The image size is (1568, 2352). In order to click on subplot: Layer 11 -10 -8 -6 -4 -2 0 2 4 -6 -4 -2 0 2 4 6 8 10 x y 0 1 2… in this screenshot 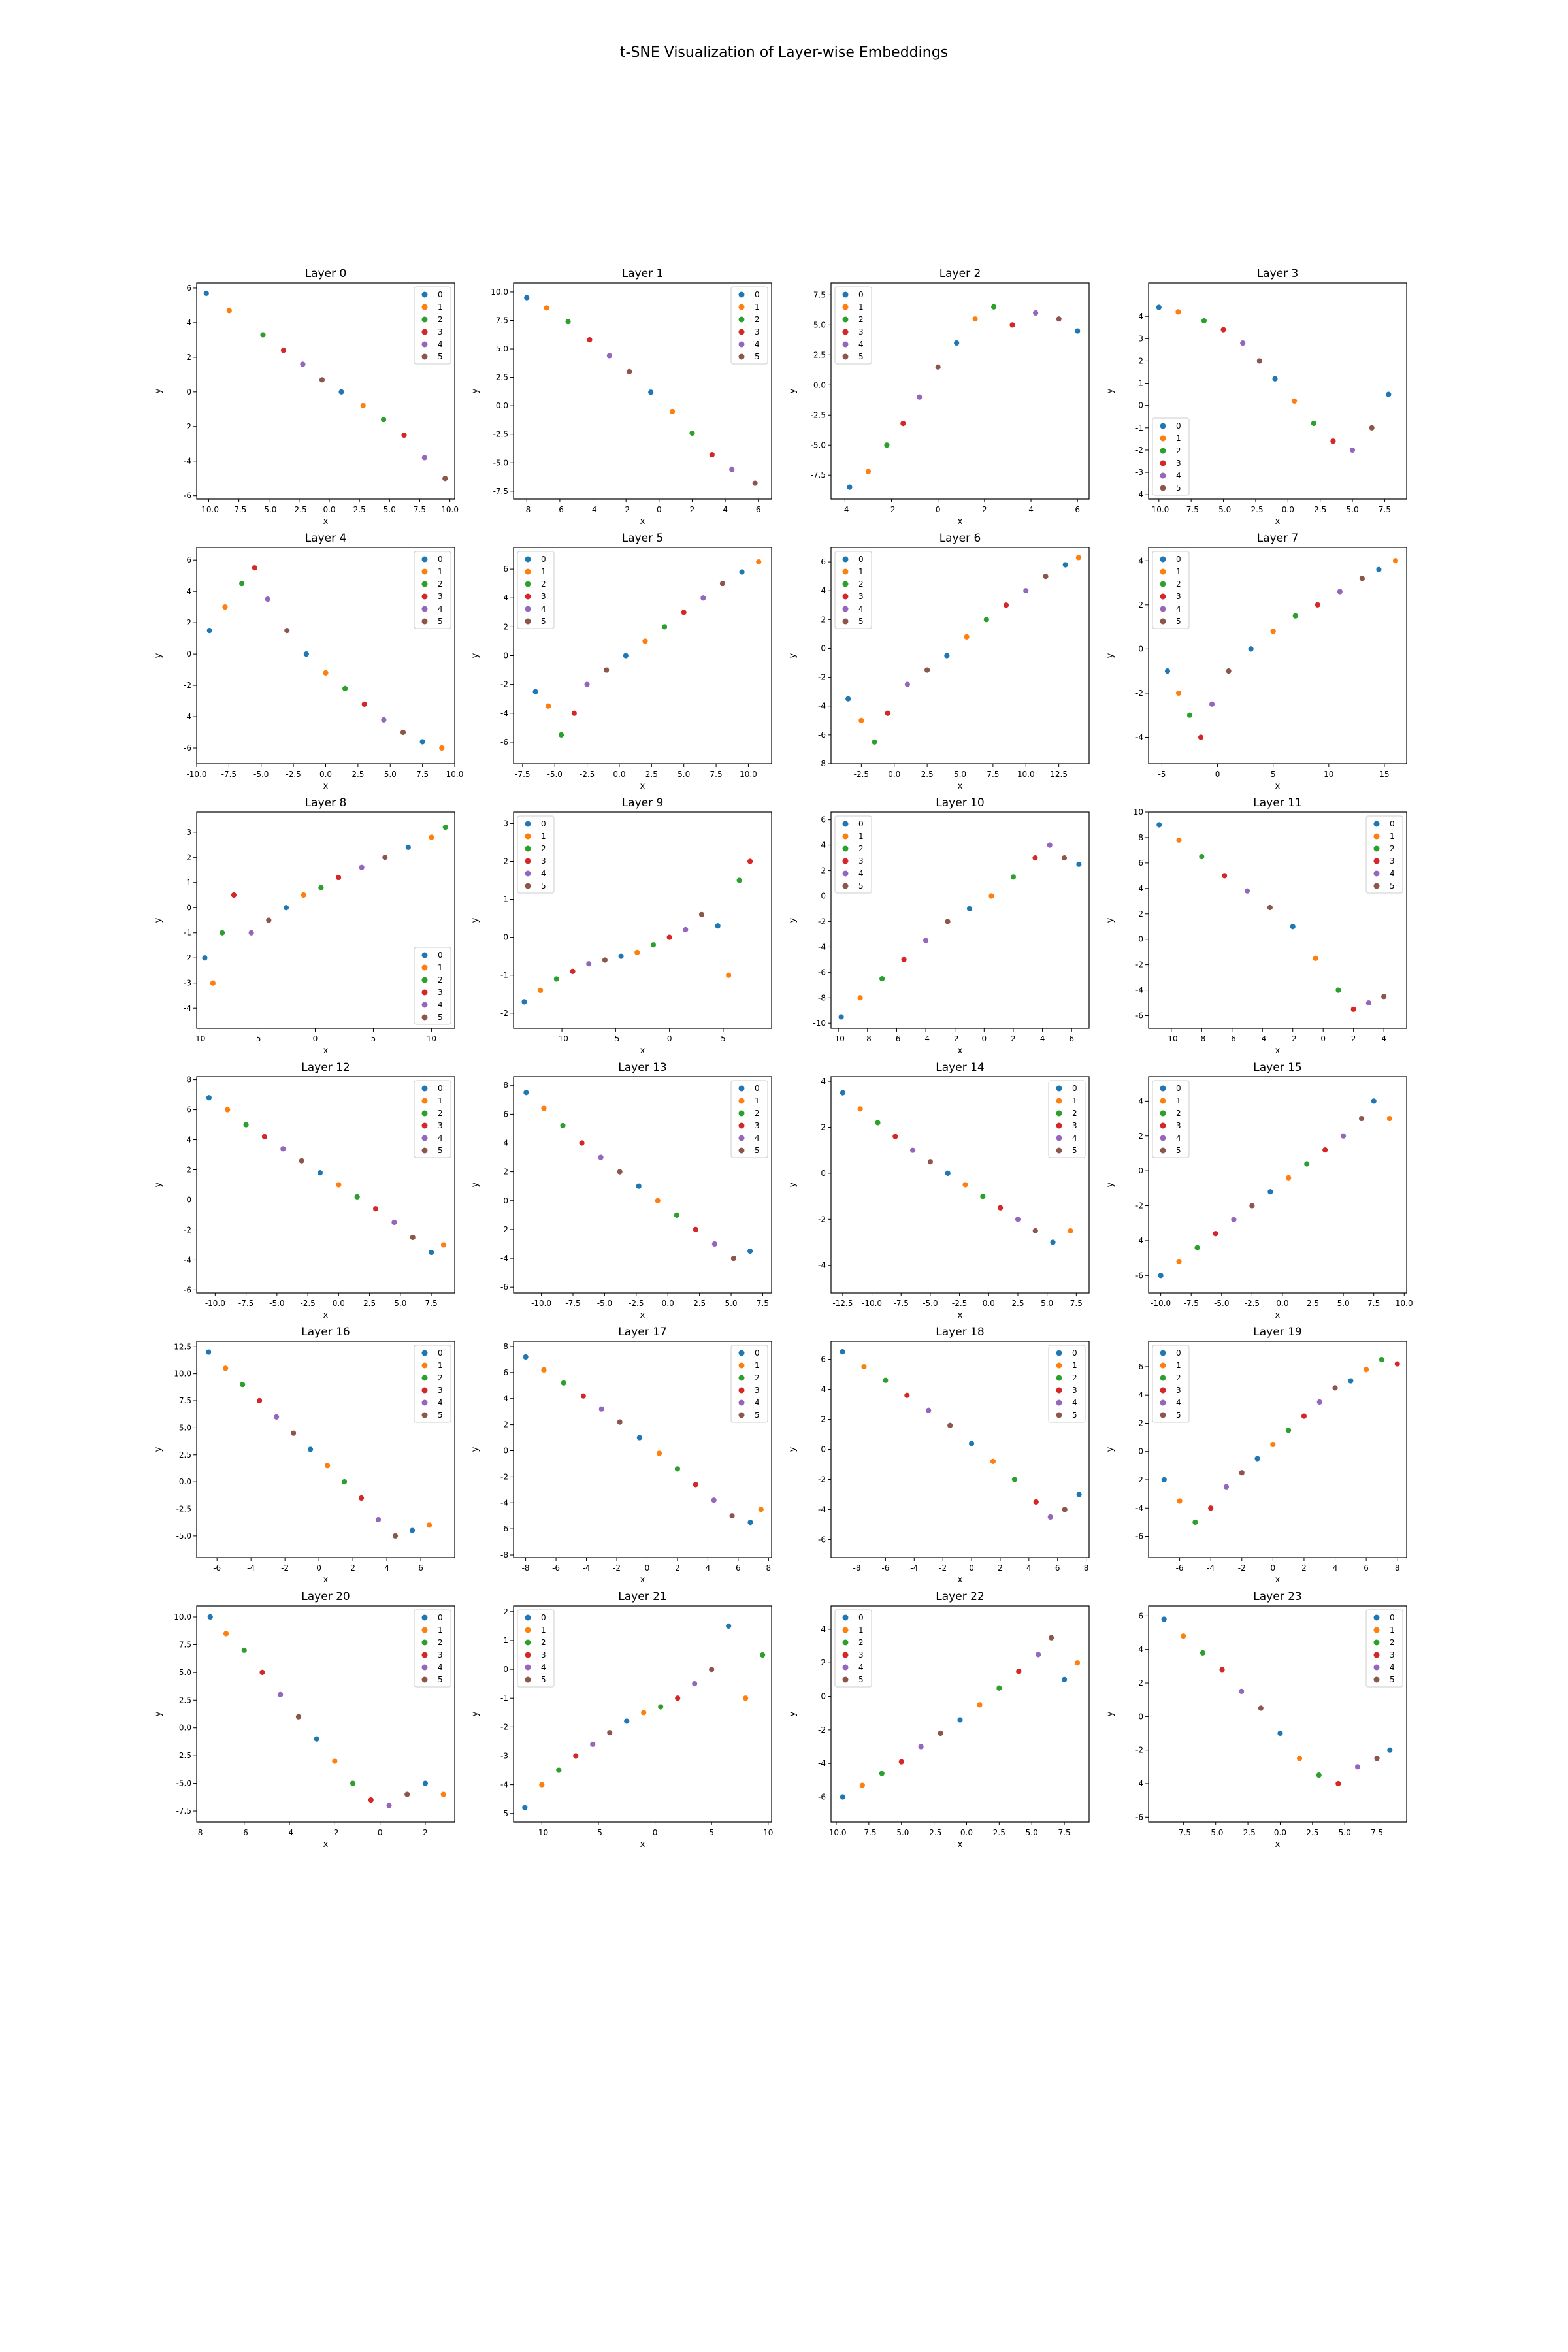, I will do `click(1256, 926)`.